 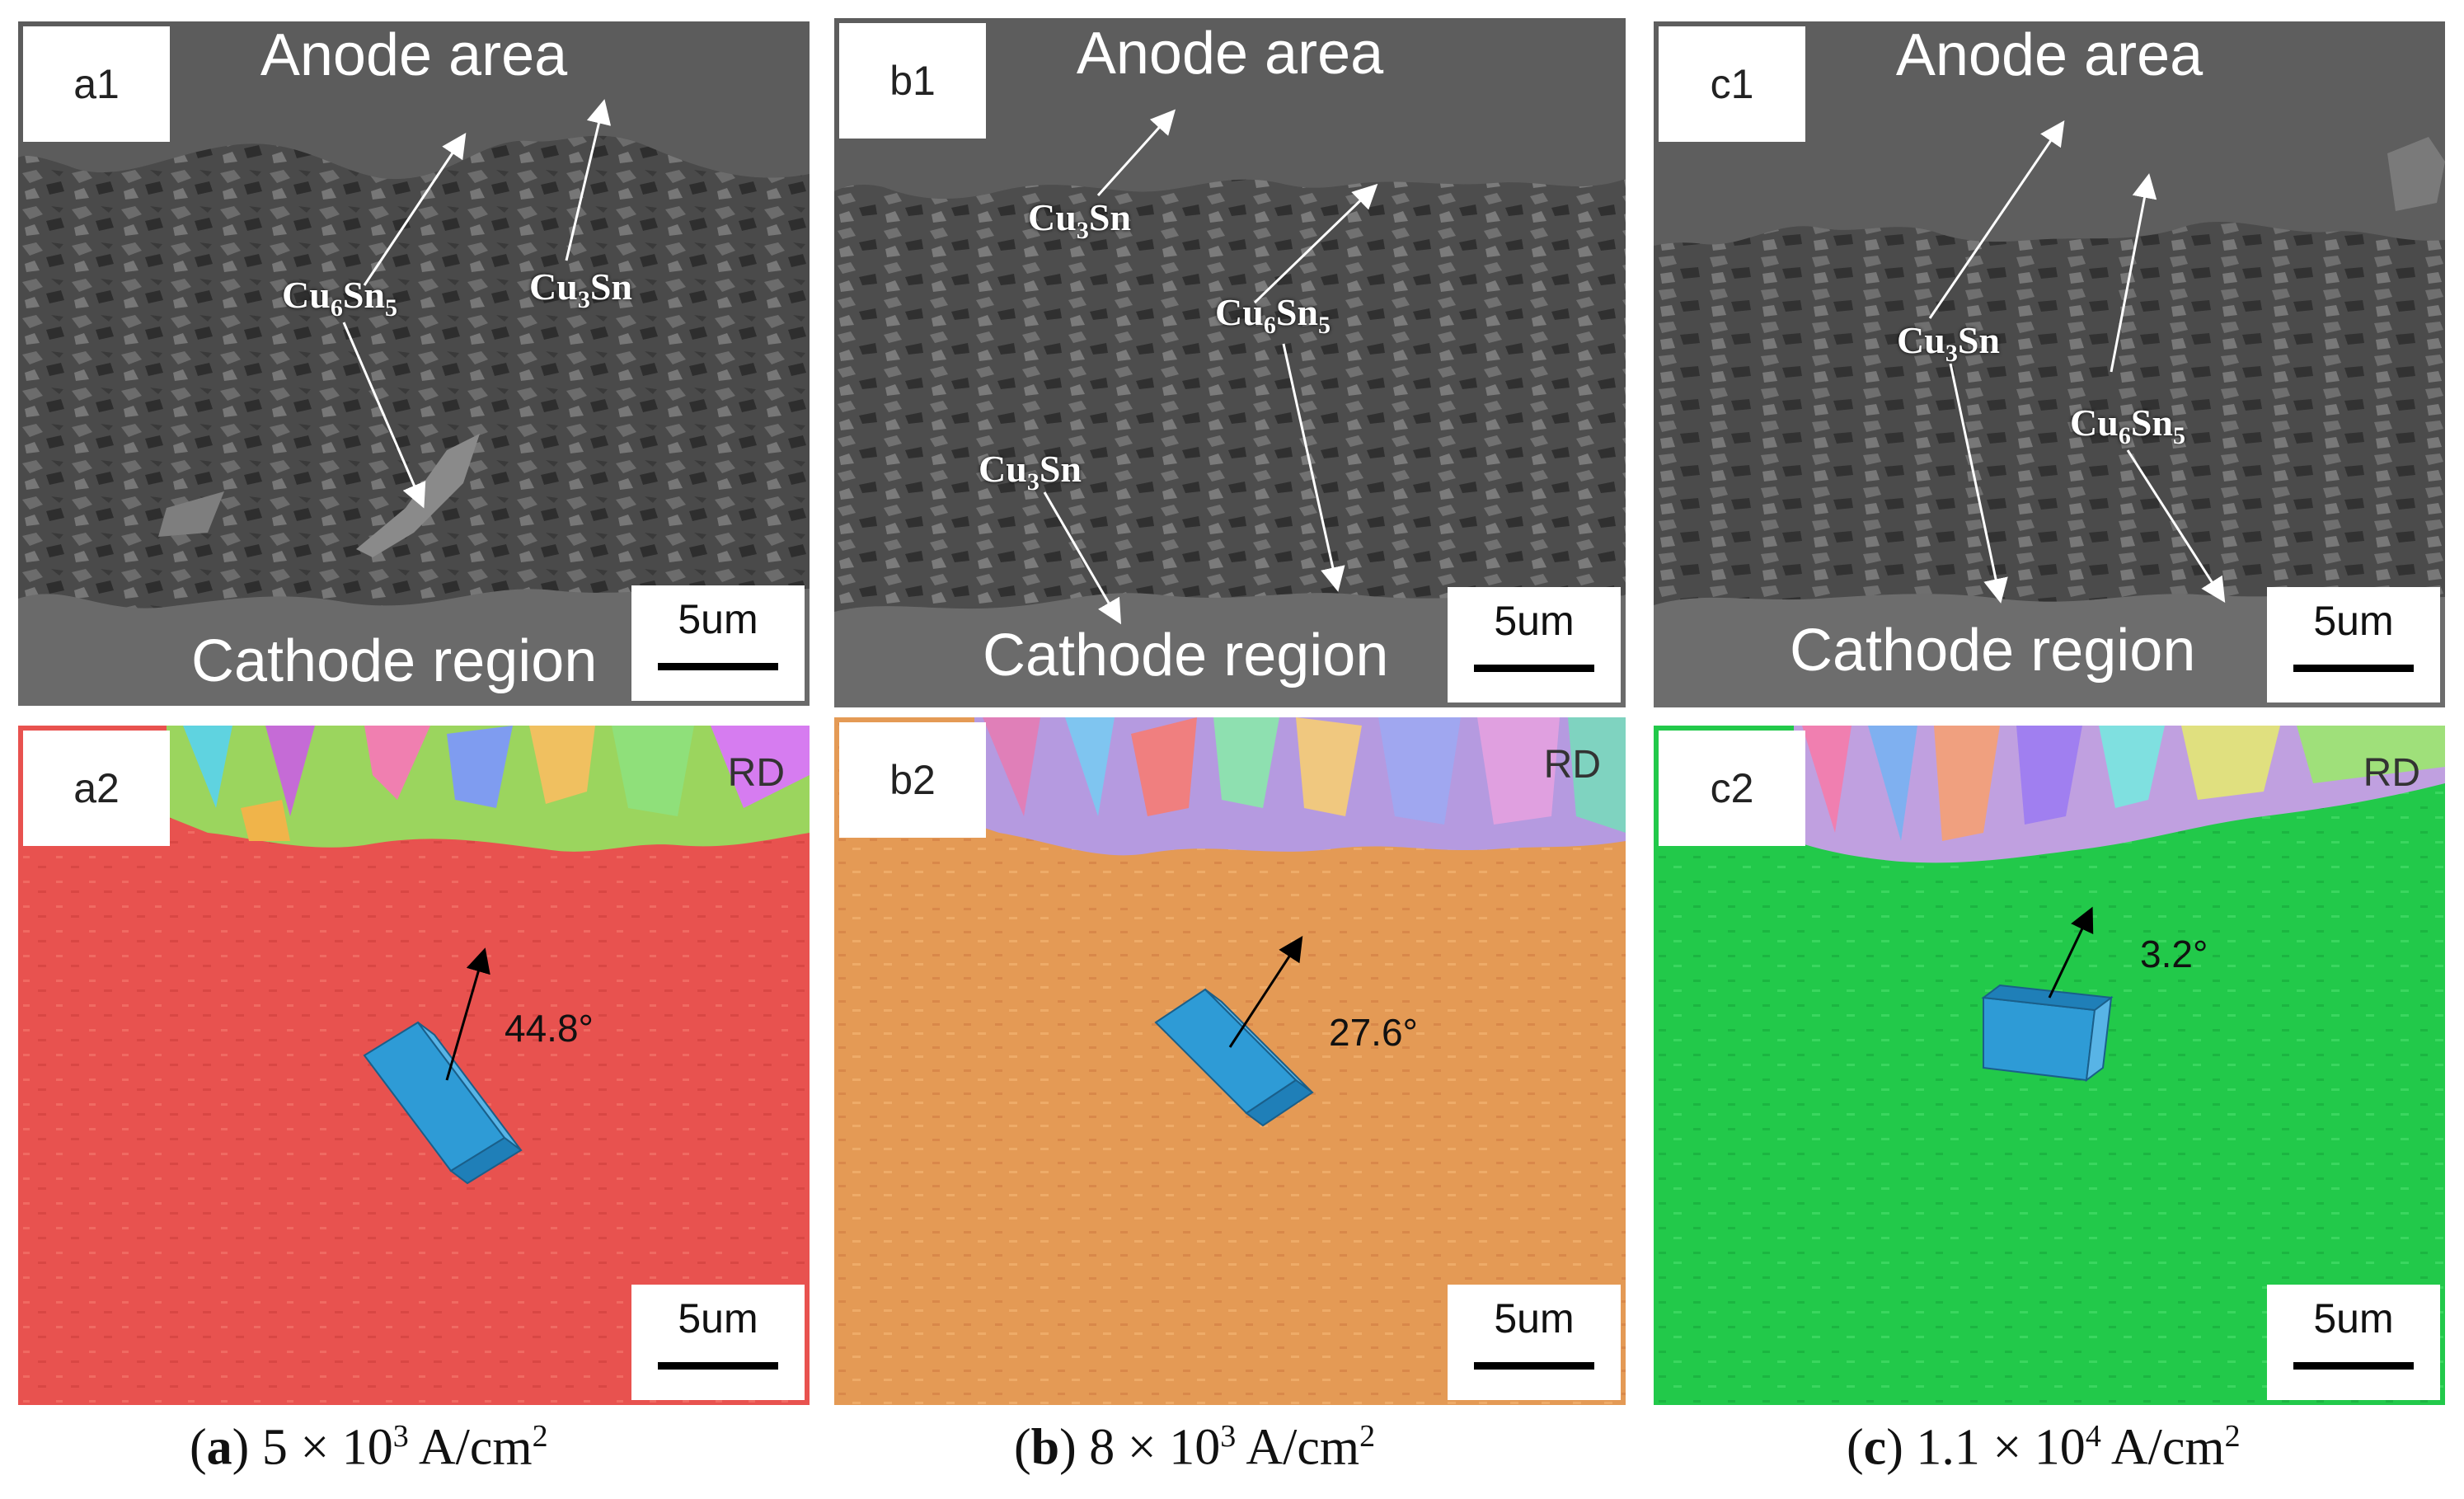 What do you see at coordinates (550, 1028) in the screenshot?
I see `tilt-angle-label: 44.8°` at bounding box center [550, 1028].